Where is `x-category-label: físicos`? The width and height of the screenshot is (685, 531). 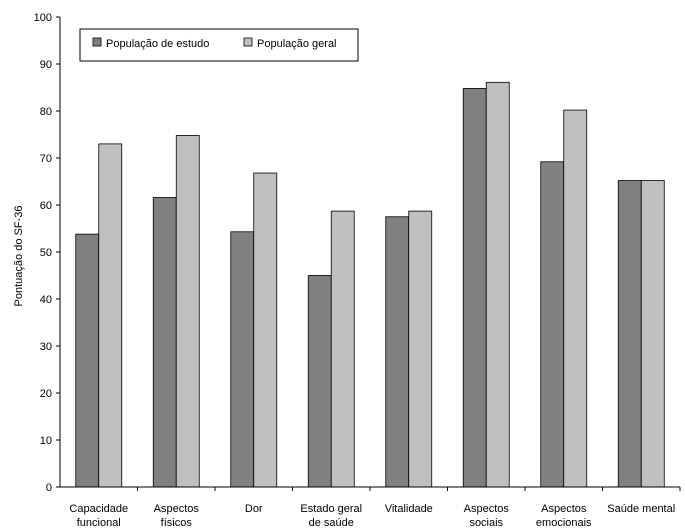
x-category-label: físicos is located at coordinates (177, 523).